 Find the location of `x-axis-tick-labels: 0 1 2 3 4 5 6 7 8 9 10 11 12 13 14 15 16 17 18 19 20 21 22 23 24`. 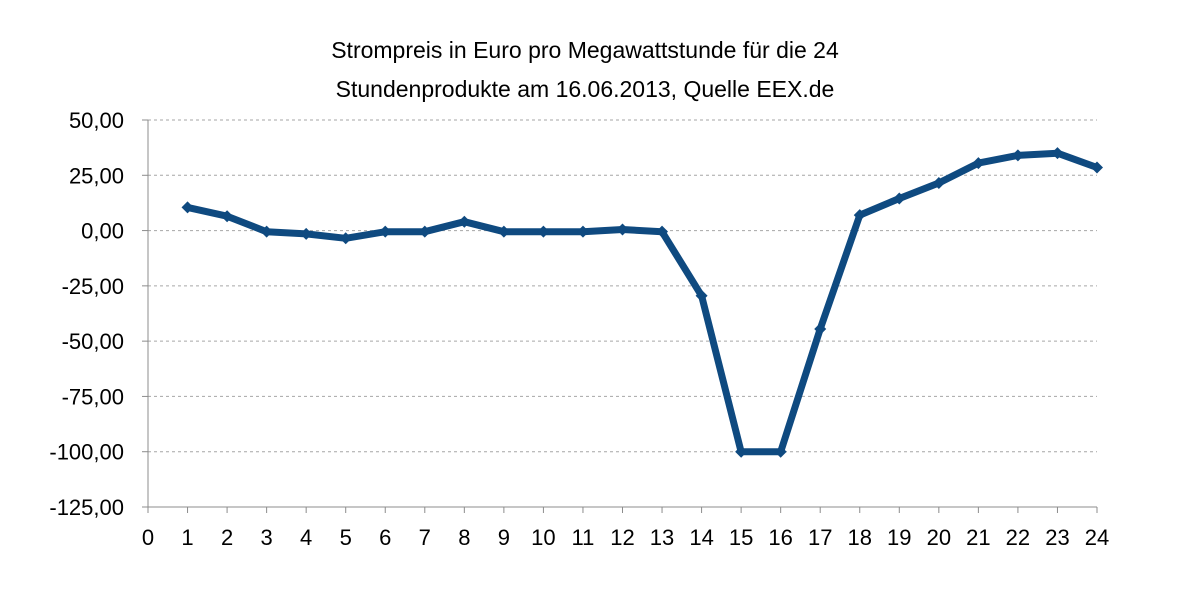

x-axis-tick-labels: 0 1 2 3 4 5 6 7 8 9 10 11 12 13 14 15 16 17 18 19 20 21 22 23 24 is located at coordinates (625, 537).